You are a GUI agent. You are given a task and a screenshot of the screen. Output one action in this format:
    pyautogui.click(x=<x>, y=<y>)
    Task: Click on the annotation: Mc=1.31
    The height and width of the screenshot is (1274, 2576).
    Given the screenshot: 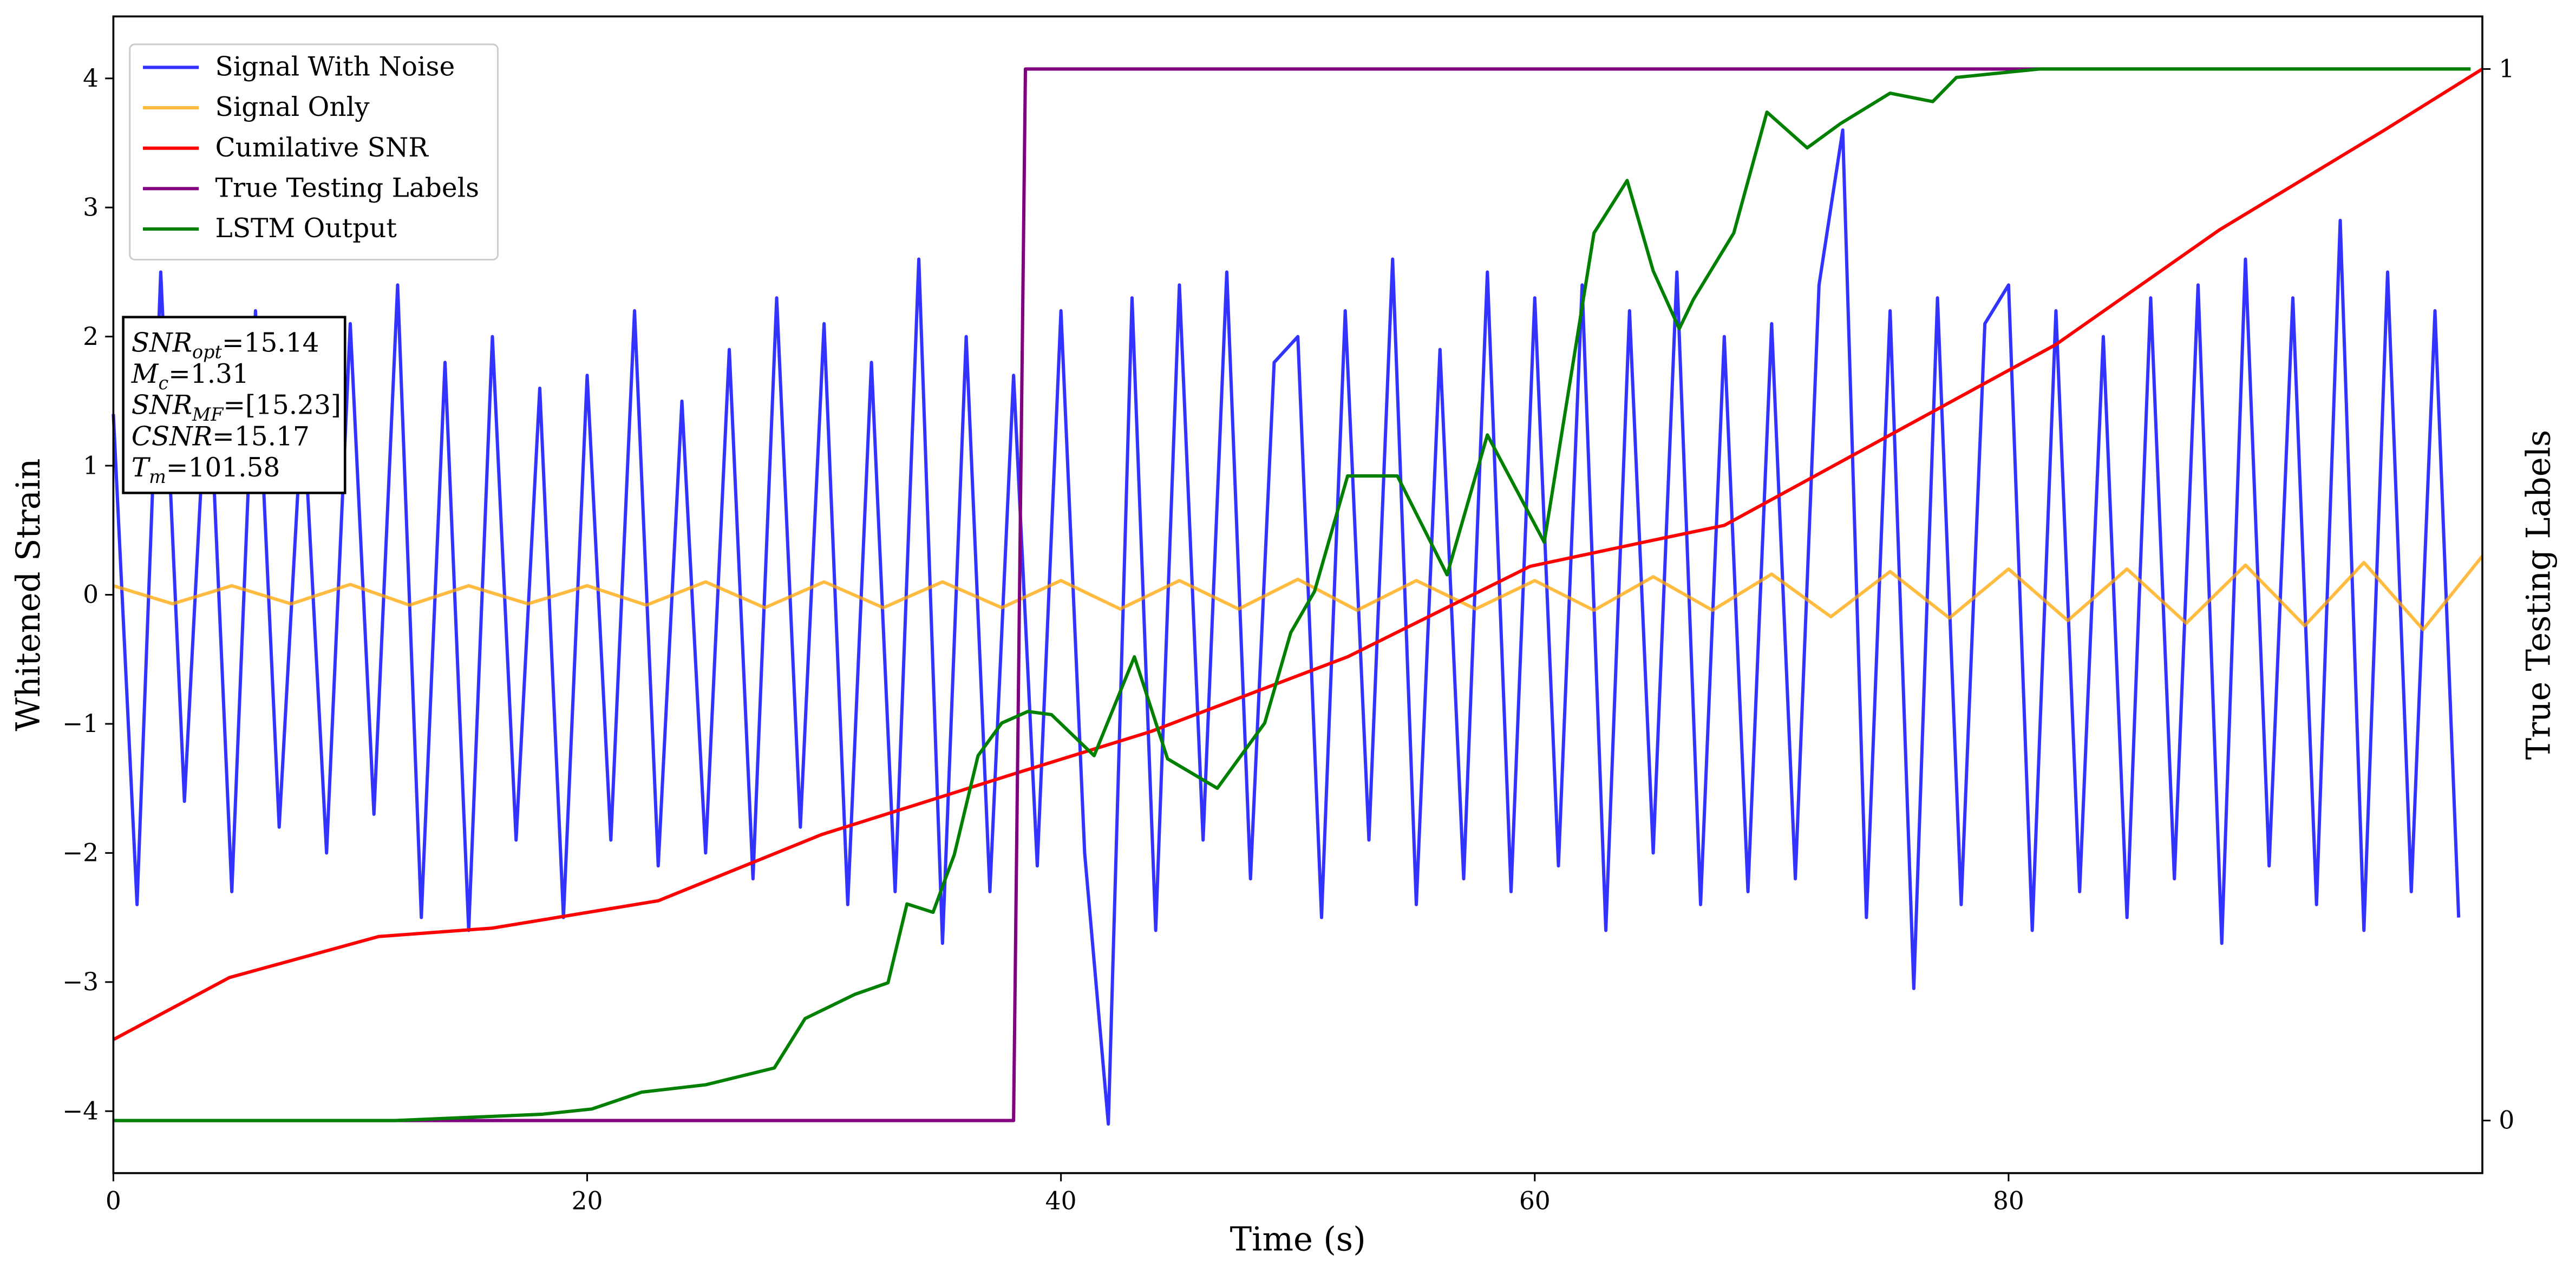 What is the action you would take?
    pyautogui.click(x=190, y=376)
    